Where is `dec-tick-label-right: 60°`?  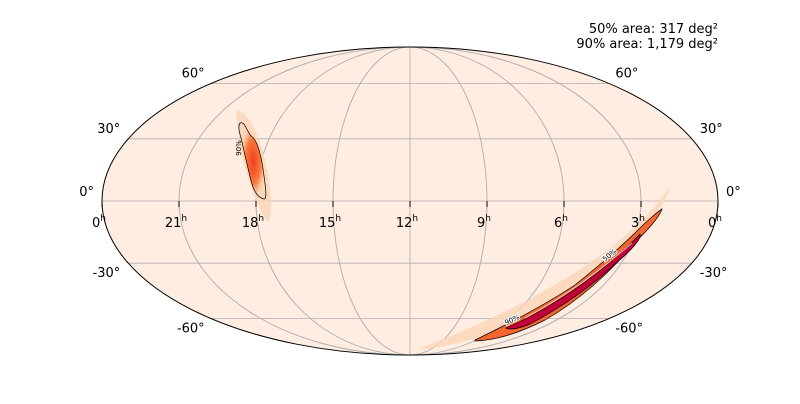
dec-tick-label-right: 60° is located at coordinates (626, 74).